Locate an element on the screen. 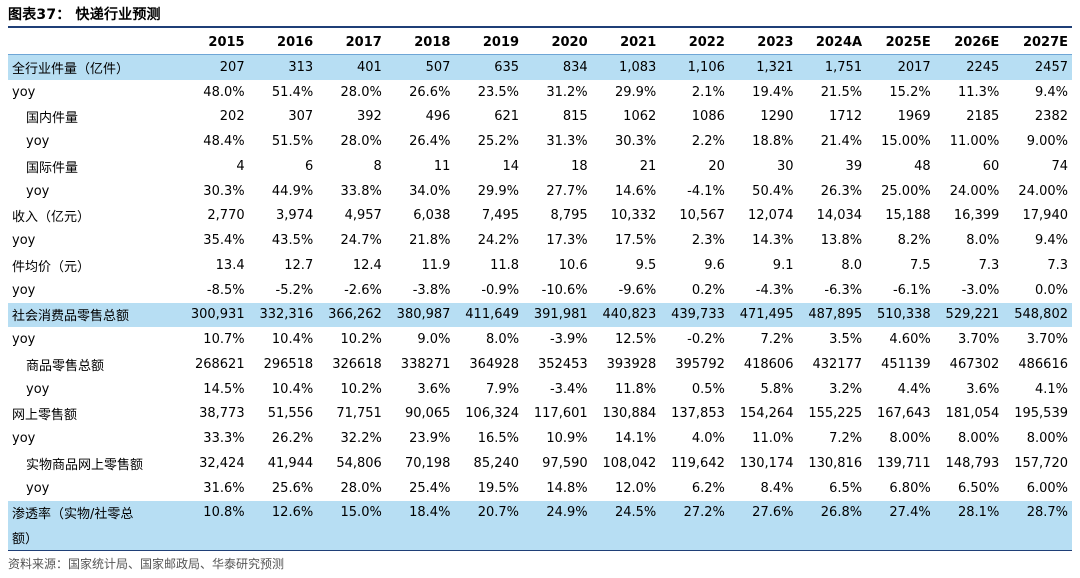 The image size is (1080, 578). table-cell: 97,590 is located at coordinates (565, 463).